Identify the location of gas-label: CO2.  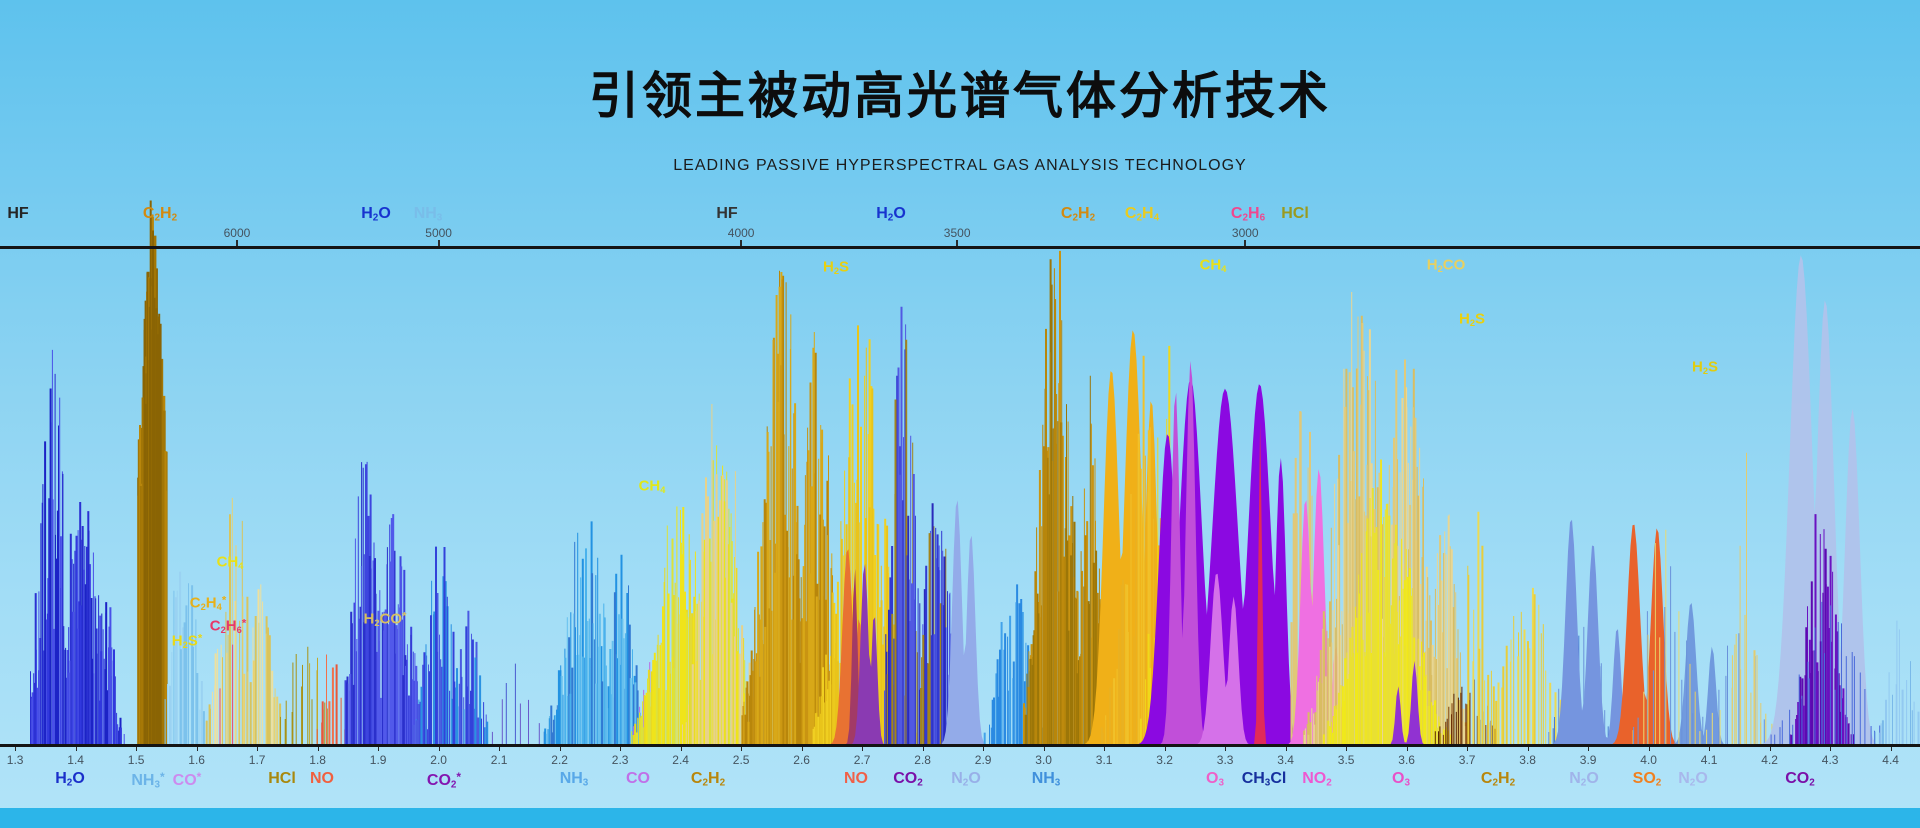
(908, 779).